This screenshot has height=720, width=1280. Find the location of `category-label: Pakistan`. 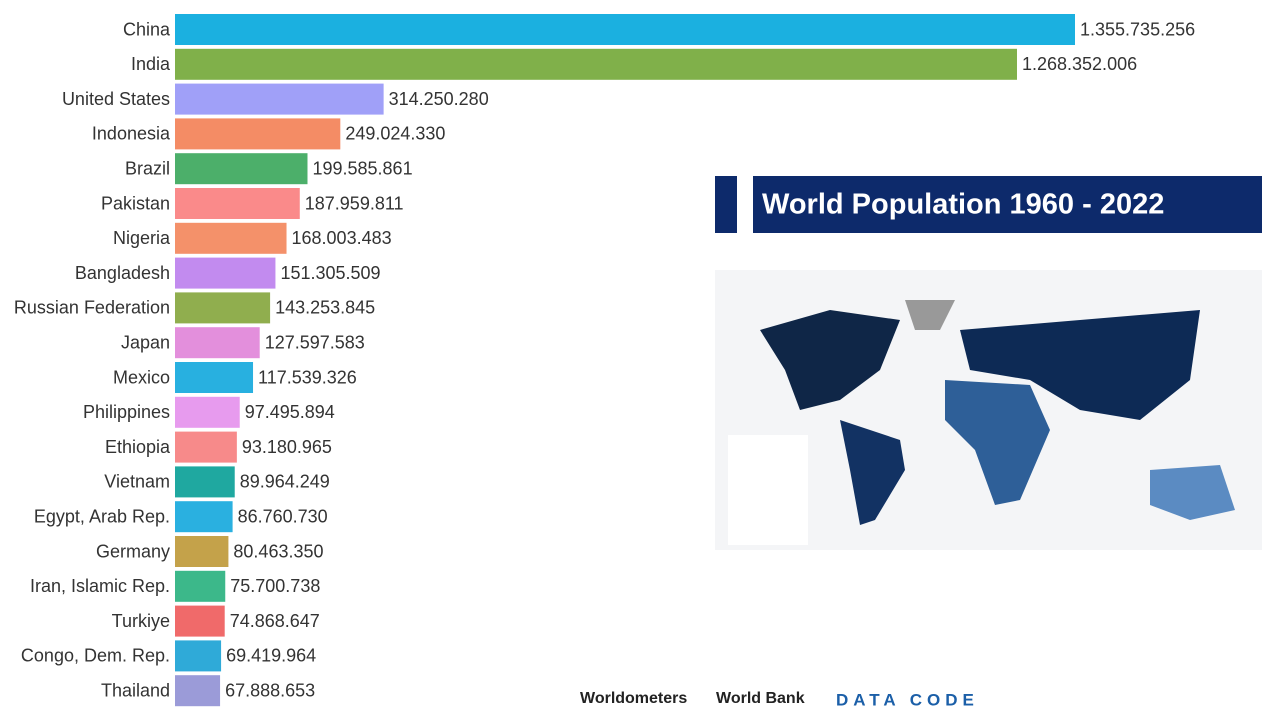

category-label: Pakistan is located at coordinates (135, 203).